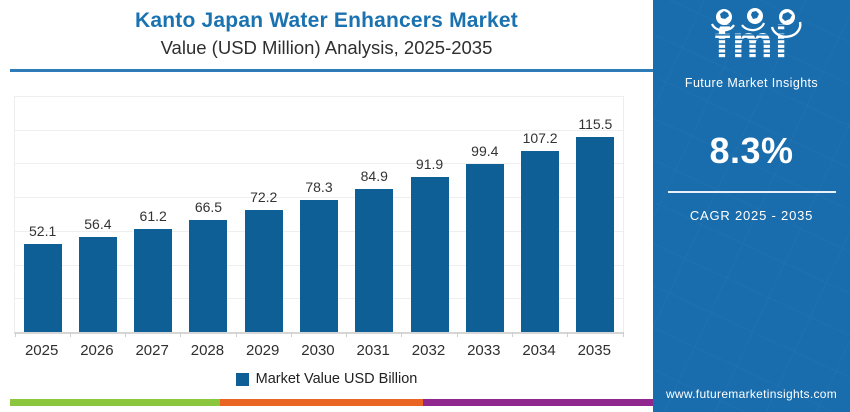 The height and width of the screenshot is (412, 850). I want to click on chart-subtitle: Value (USD Million) Analysis, 2025-2035, so click(326, 47).